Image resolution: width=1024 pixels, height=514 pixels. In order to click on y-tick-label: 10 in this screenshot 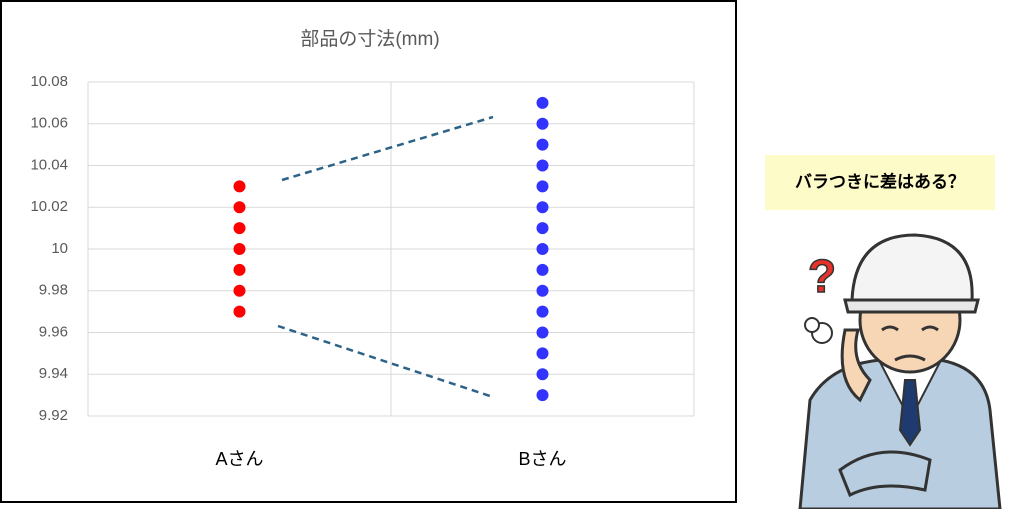, I will do `click(59, 248)`.